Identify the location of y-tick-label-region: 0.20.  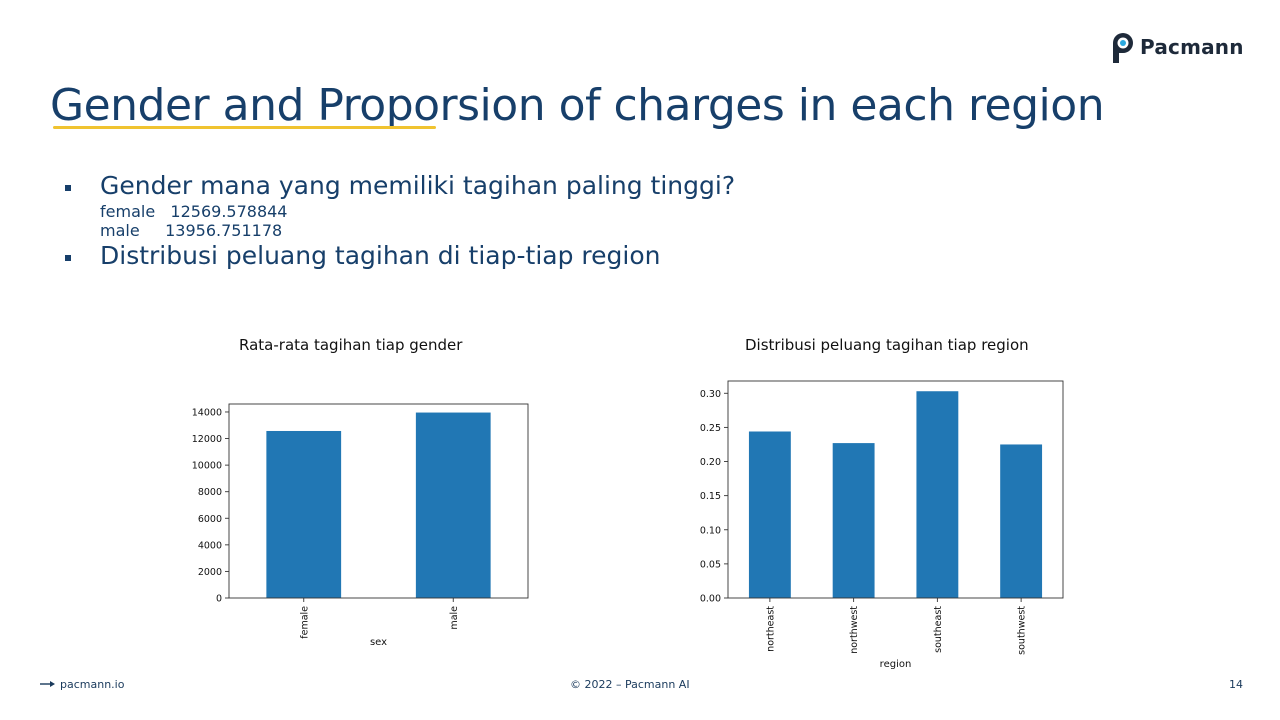
(710, 462).